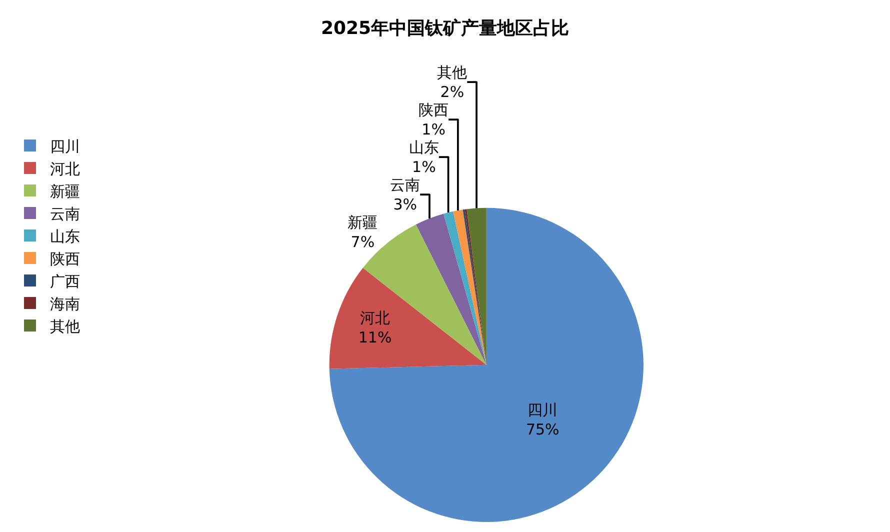 Image resolution: width=890 pixels, height=532 pixels. Describe the element at coordinates (445, 28) in the screenshot. I see `chart-title: 2025年中国钛矿产量地区占比` at that location.